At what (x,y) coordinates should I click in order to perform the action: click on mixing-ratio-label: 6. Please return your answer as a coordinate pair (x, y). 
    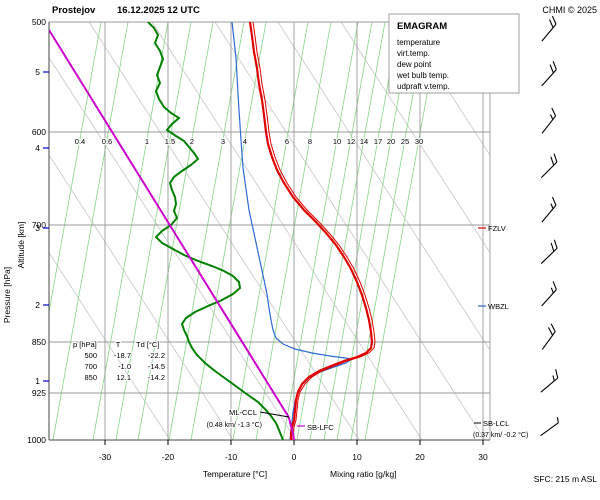
    Looking at the image, I should click on (287, 141).